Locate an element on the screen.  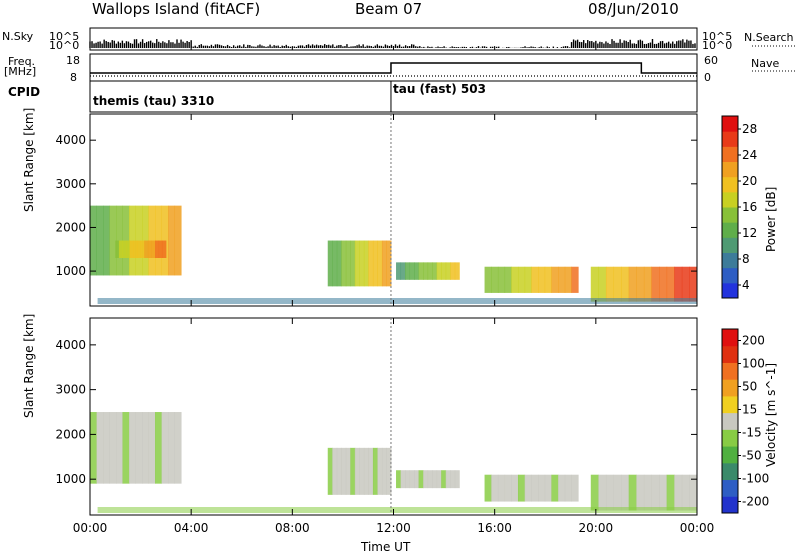
nave-tick-high: 60 is located at coordinates (711, 60).